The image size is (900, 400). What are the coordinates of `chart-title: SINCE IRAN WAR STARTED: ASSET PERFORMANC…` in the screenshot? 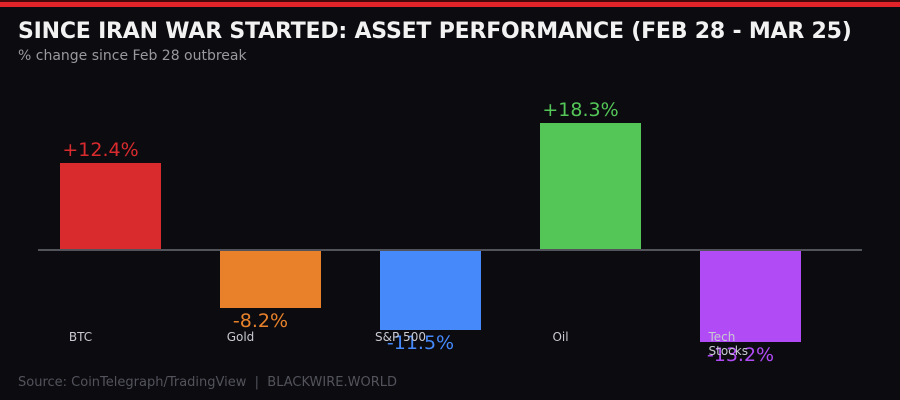 It's located at (435, 31).